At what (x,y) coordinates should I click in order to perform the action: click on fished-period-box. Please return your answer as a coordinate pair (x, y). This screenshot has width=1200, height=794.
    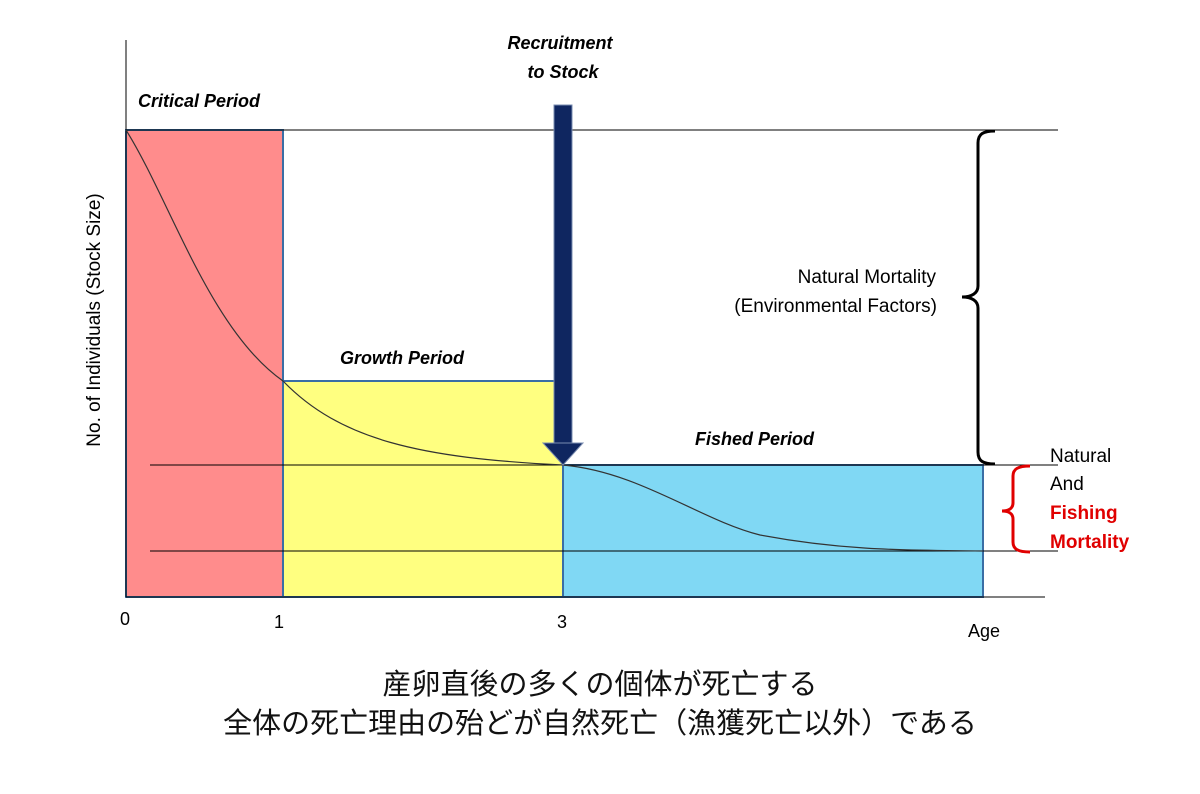
    Looking at the image, I should click on (773, 531).